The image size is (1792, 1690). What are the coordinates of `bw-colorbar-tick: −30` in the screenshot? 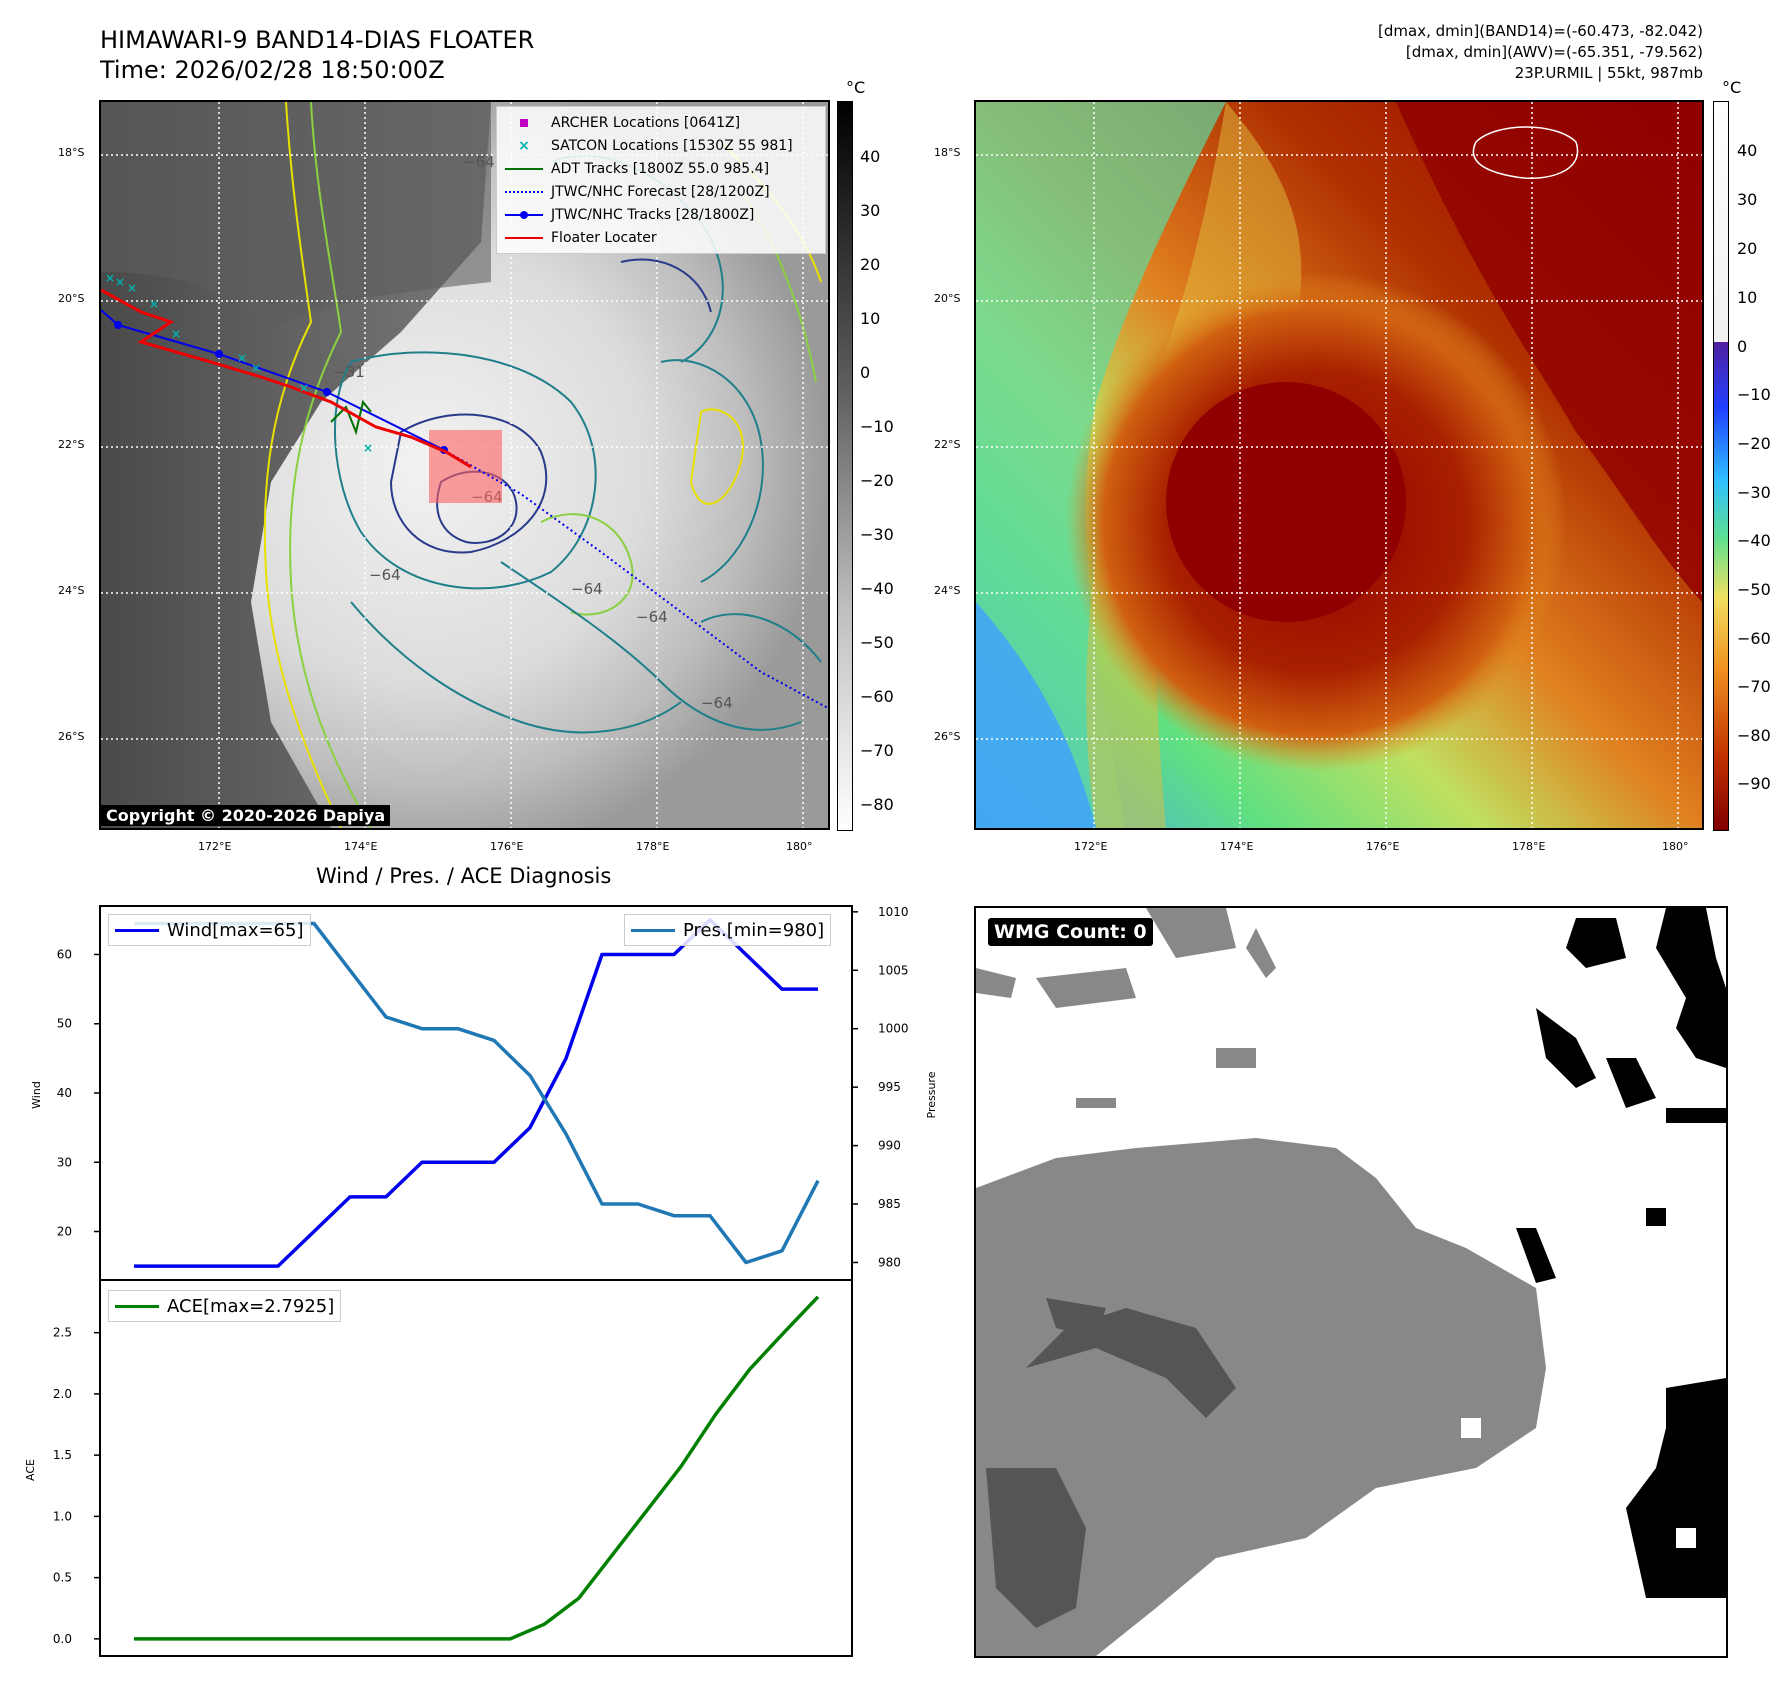 It's located at (877, 534).